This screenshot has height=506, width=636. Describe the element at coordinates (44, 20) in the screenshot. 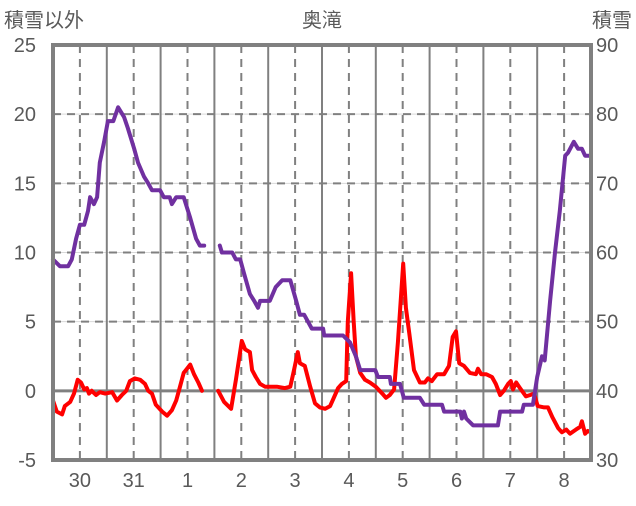

I see `left-axis-title: 積雪以外` at that location.